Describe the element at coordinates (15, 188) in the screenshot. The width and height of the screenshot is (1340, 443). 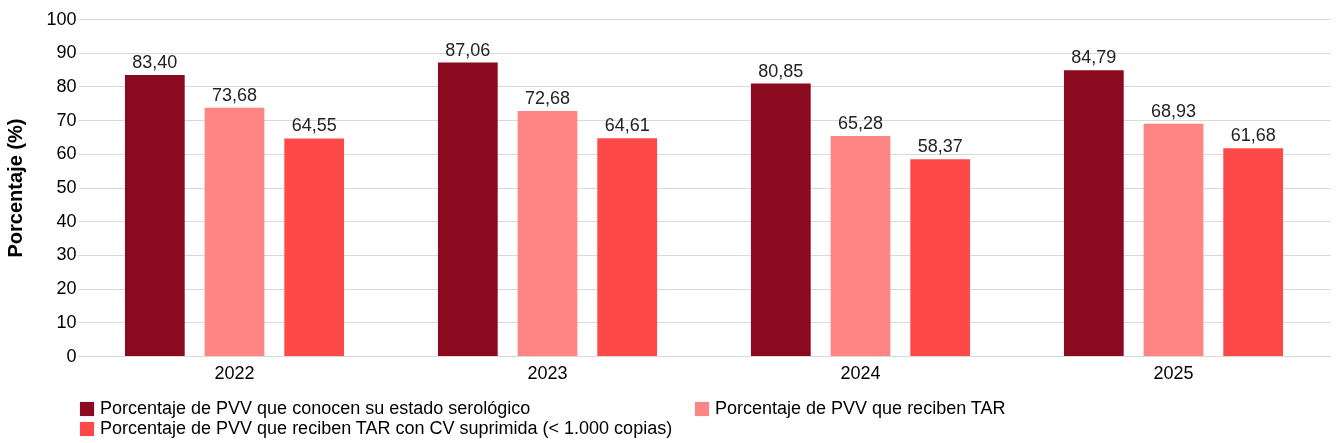
I see `y-axis-title: Porcentaje (%)` at that location.